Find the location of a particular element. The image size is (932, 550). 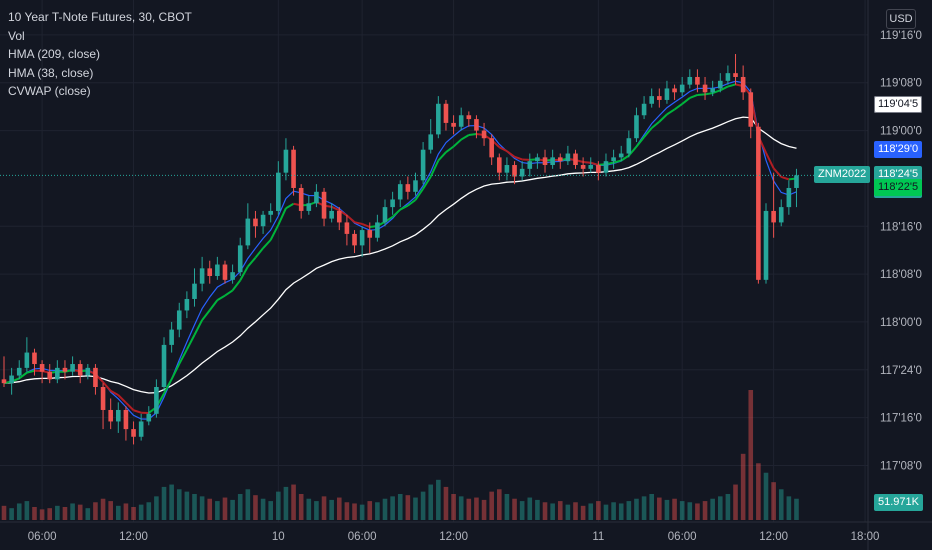

currency-button: USD is located at coordinates (901, 19).